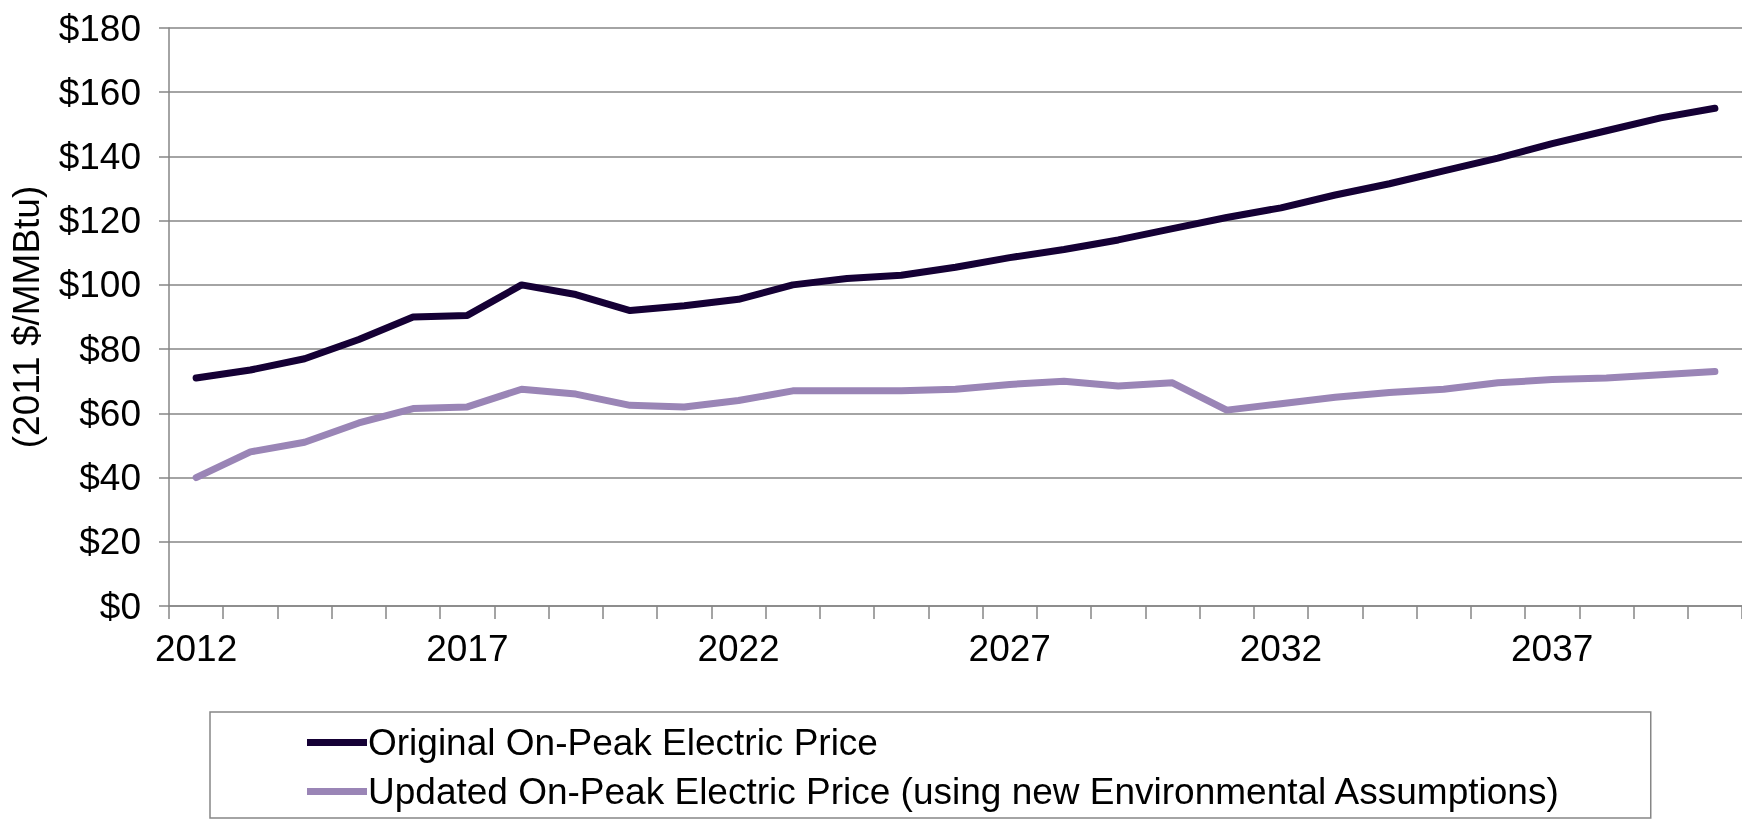 This screenshot has width=1742, height=822. Describe the element at coordinates (963, 791) in the screenshot. I see `legend-label: Updated On-Peak Electric Price (using new Environmental Assumptions)` at that location.